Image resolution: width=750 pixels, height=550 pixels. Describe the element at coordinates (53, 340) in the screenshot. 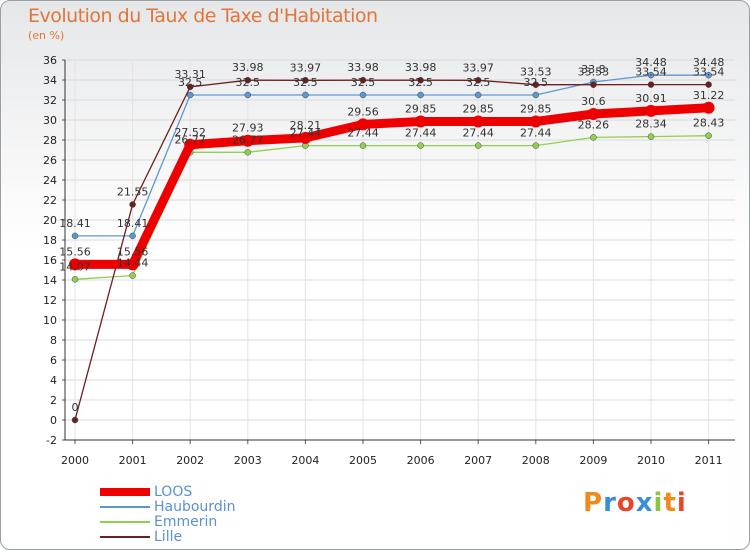

I see `y-tick-label: 8` at that location.